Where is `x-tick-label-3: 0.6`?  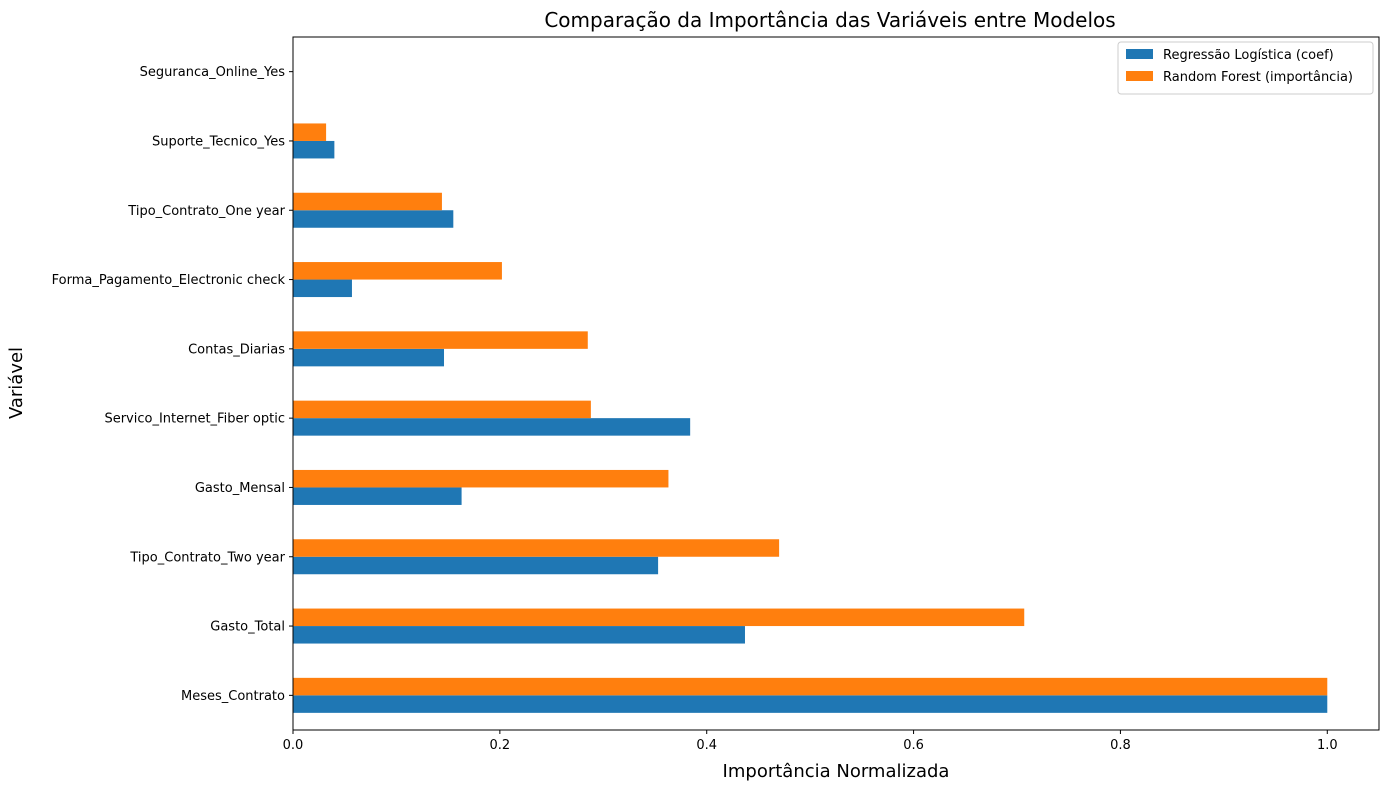 x-tick-label-3: 0.6 is located at coordinates (913, 745).